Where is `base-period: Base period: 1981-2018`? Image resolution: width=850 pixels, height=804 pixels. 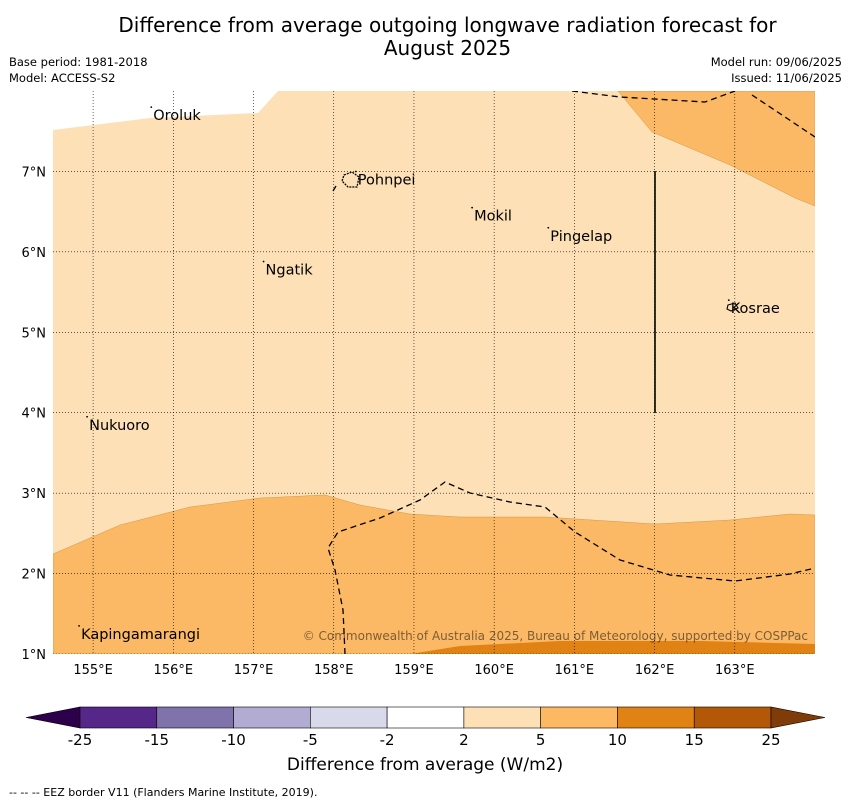
base-period: Base period: 1981-2018 is located at coordinates (78, 62).